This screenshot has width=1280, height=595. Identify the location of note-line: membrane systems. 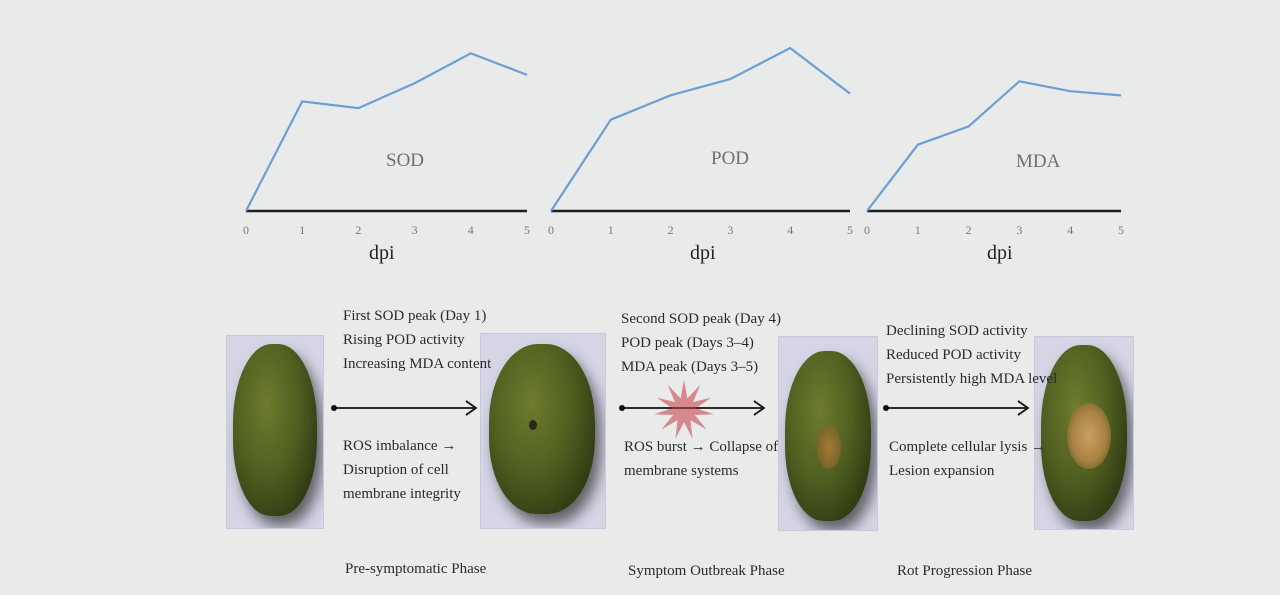
(681, 471).